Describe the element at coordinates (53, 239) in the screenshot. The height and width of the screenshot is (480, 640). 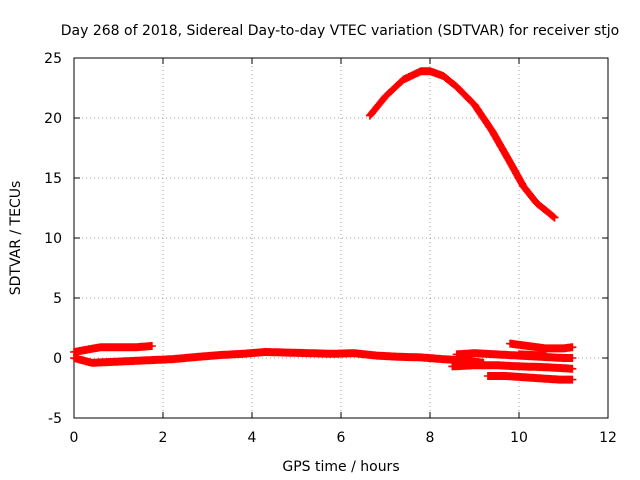
I see `y-tick-label: 10` at that location.